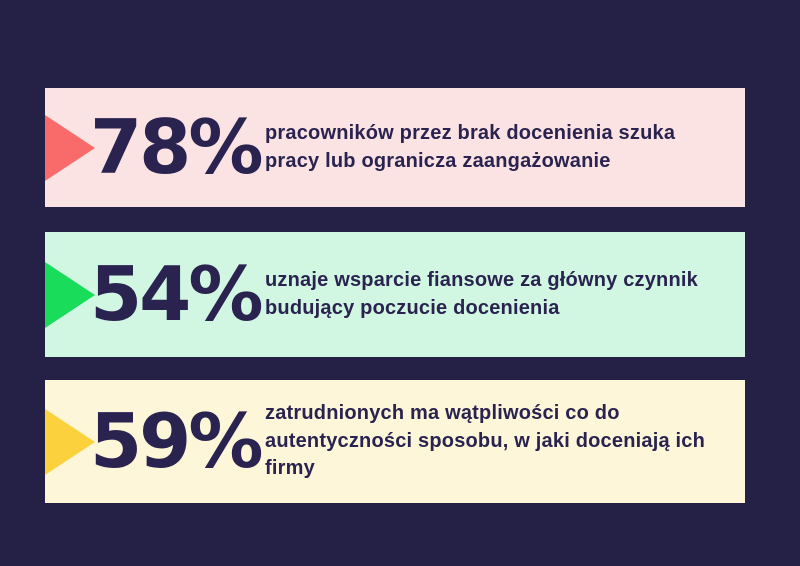 This screenshot has width=800, height=566. I want to click on stat-value: 78%, so click(177, 147).